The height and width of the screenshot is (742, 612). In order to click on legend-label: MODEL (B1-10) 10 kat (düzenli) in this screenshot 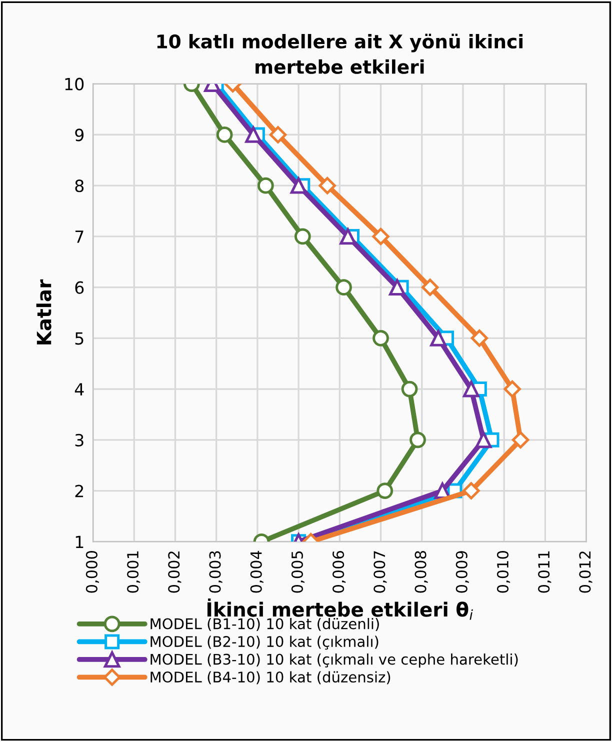, I will do `click(264, 624)`.